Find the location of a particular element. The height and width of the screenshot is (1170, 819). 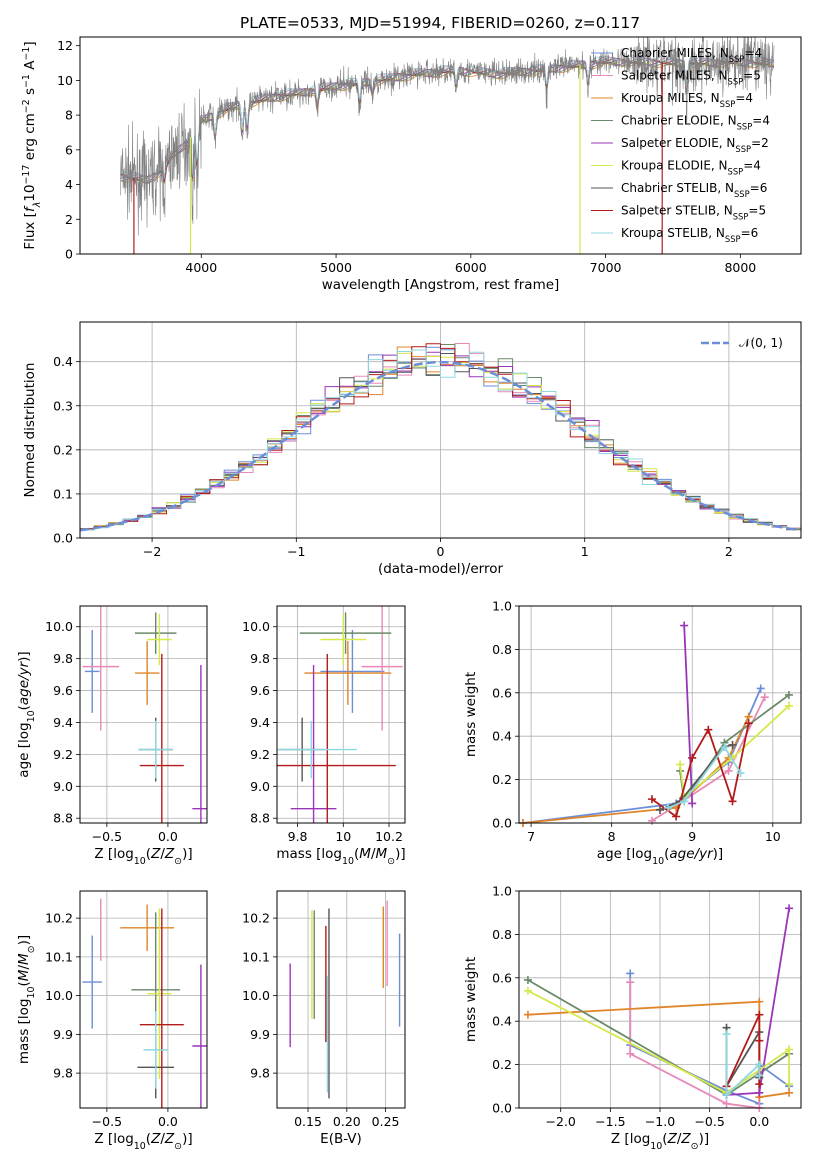

observed-spectrum-line is located at coordinates (447, 136).